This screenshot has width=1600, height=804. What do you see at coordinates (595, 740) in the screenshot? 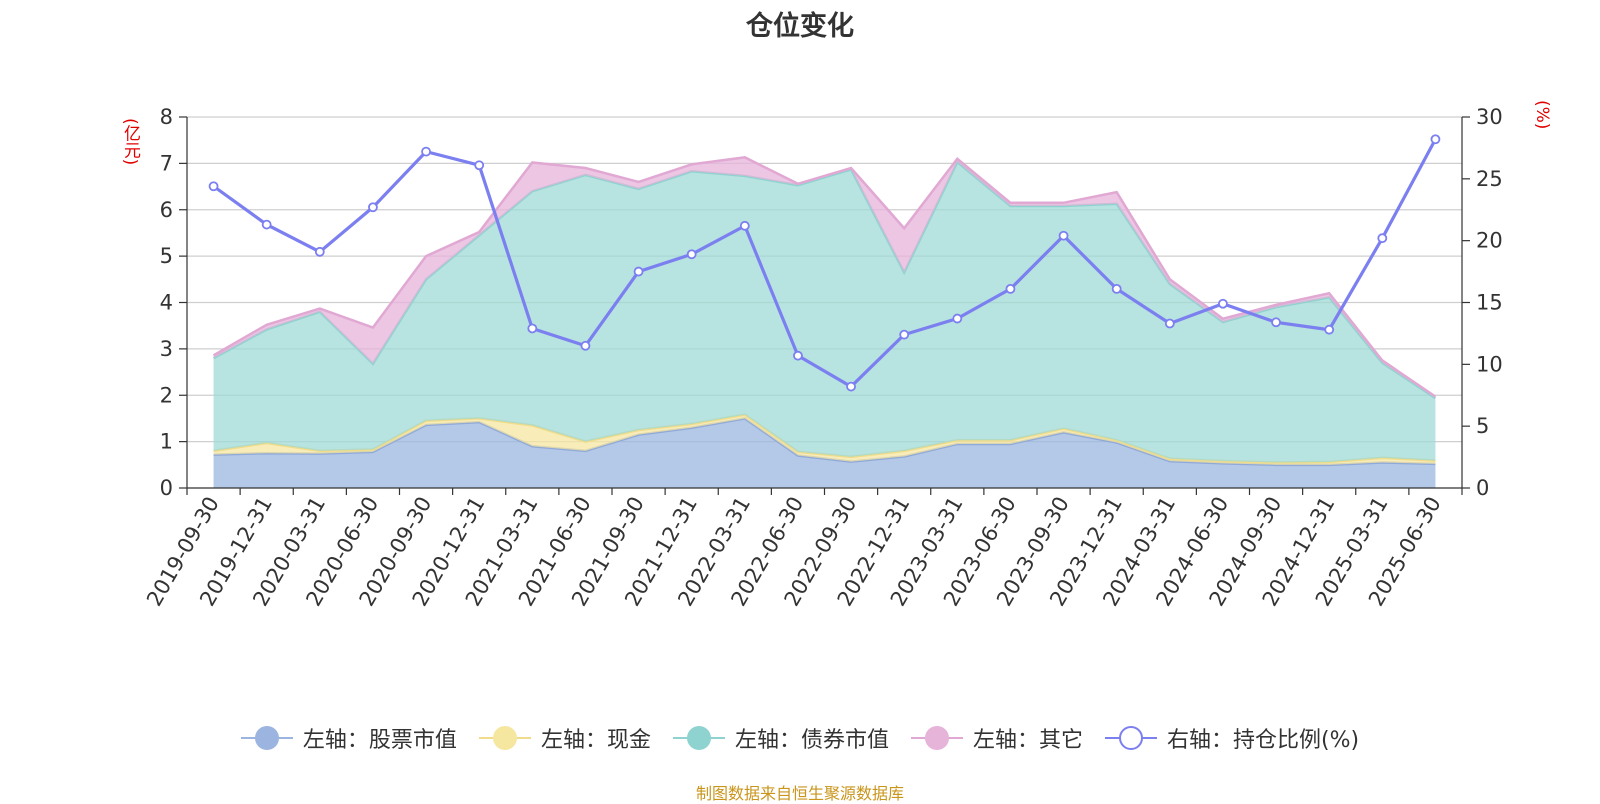
I see `legend-label: 左轴：现金` at bounding box center [595, 740].